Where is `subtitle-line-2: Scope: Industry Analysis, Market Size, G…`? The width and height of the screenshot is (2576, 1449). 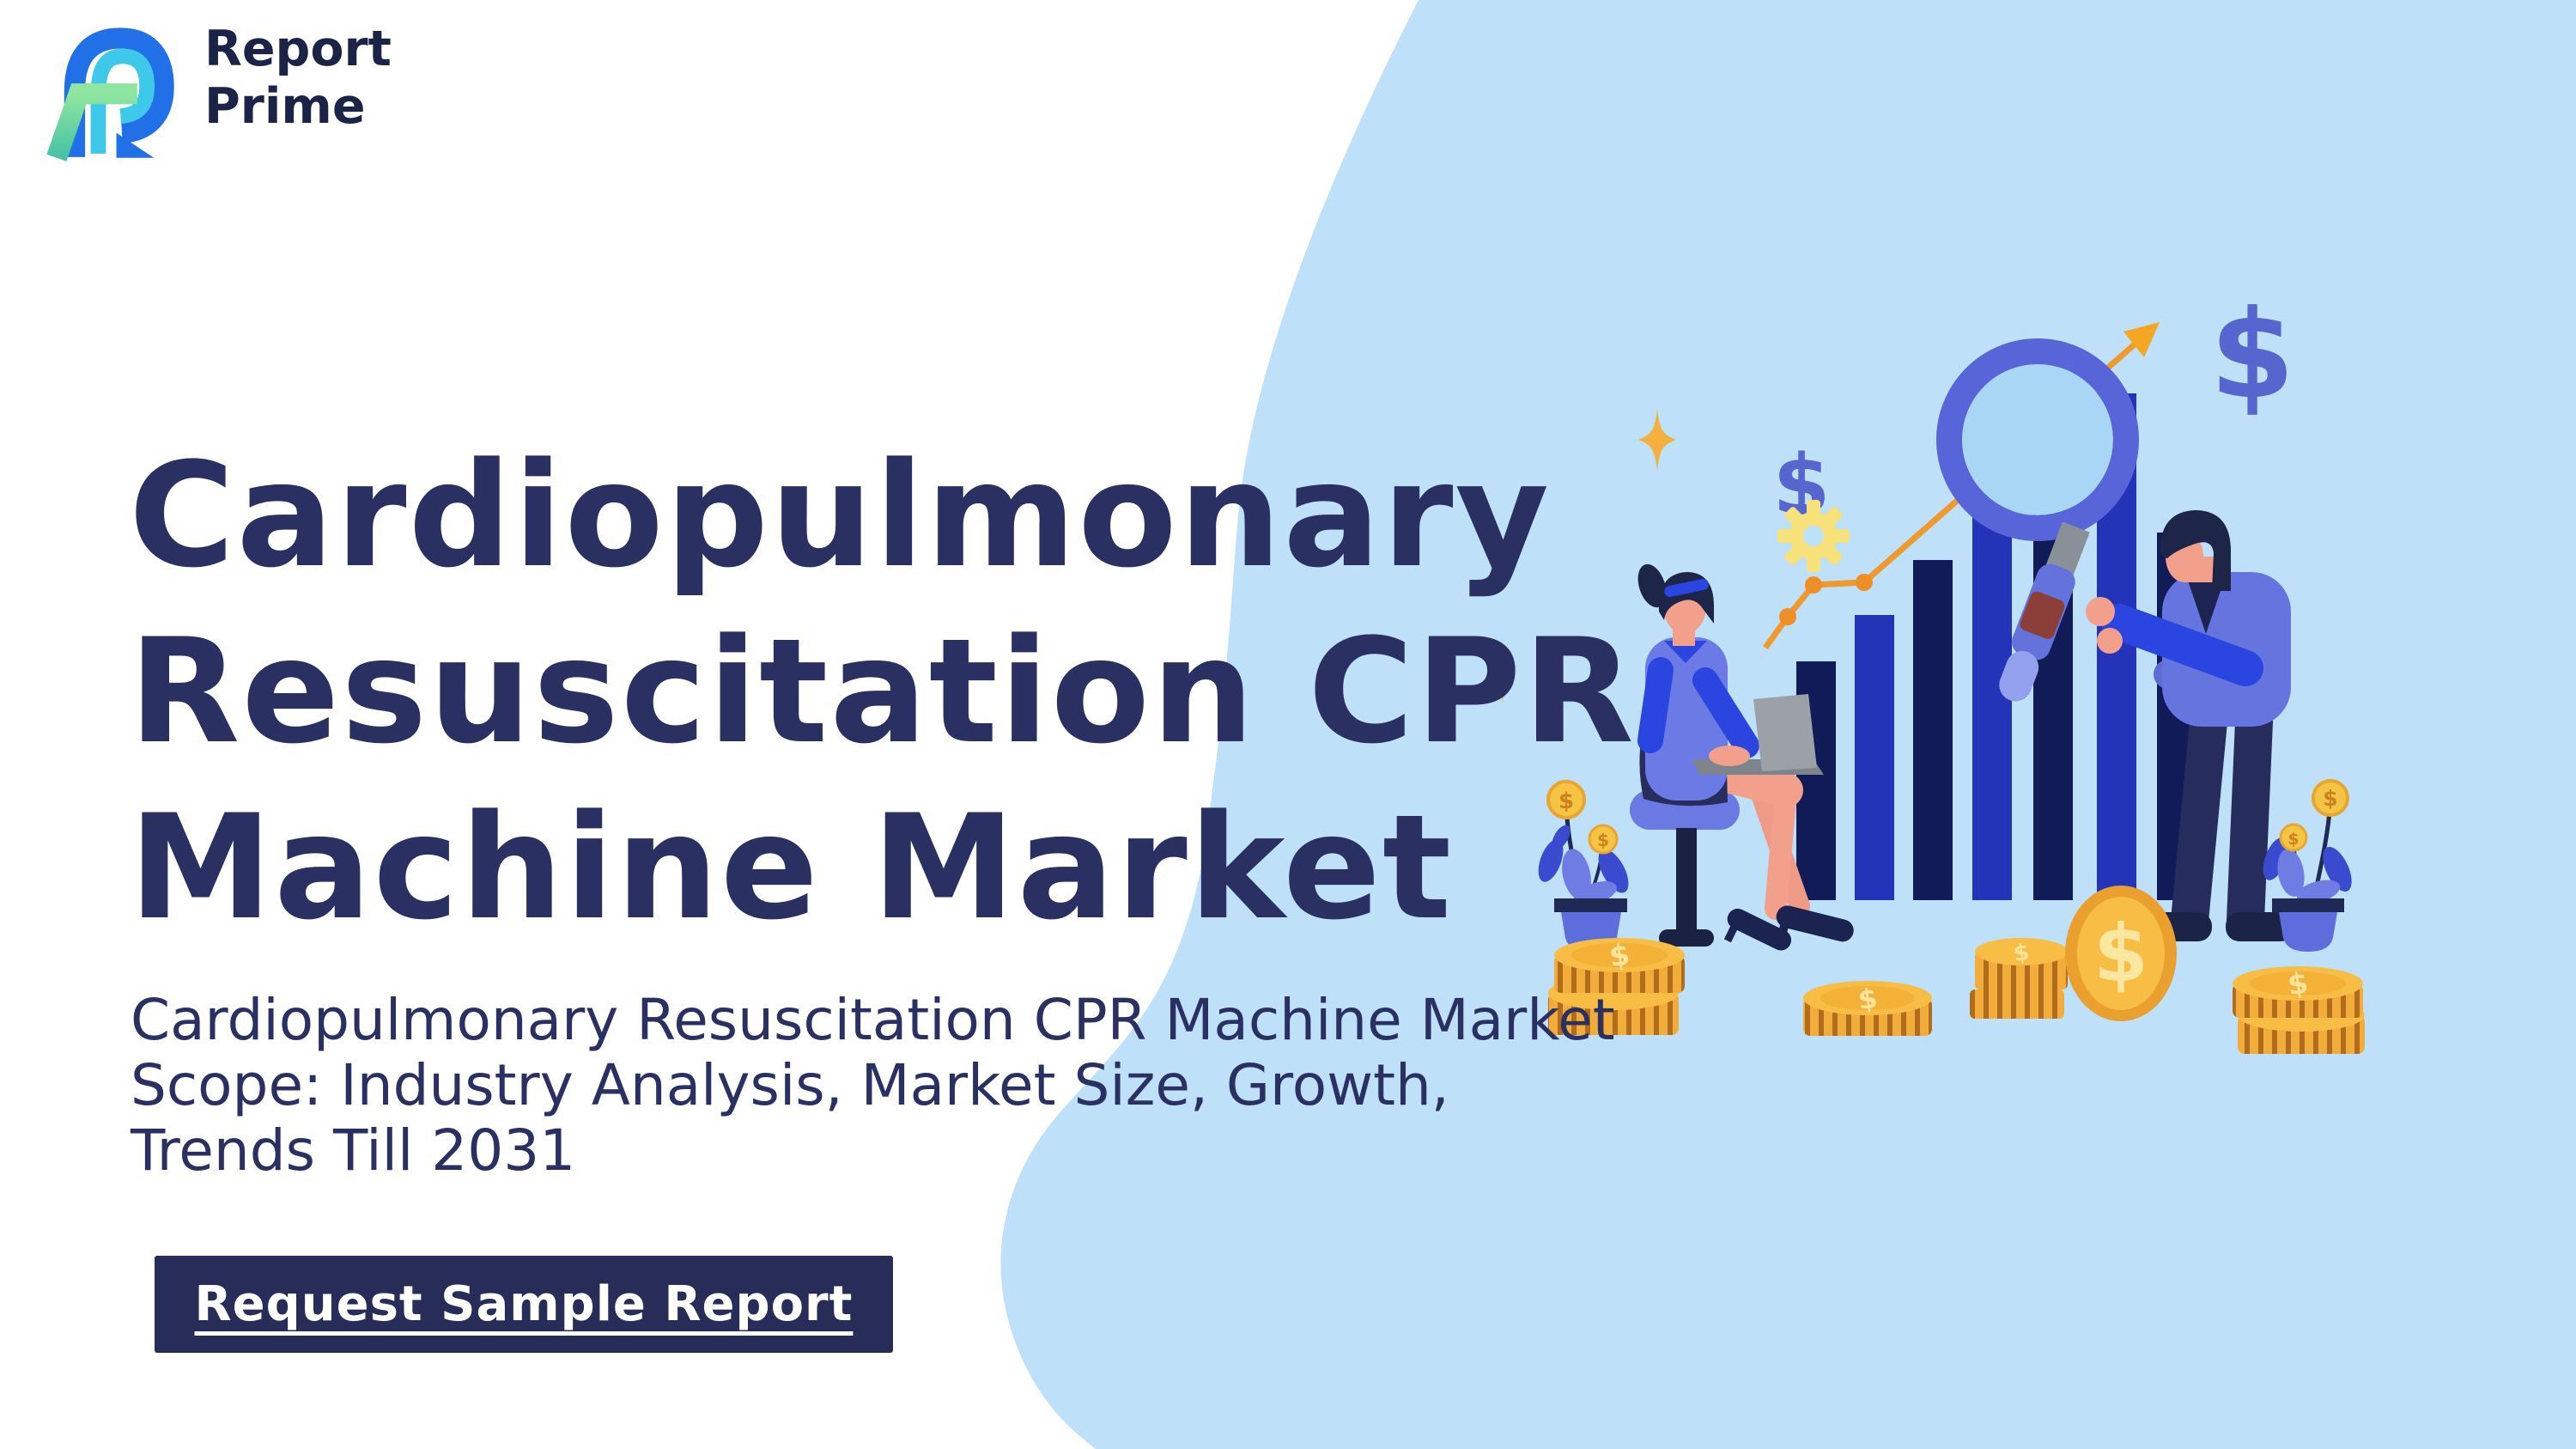 subtitle-line-2: Scope: Industry Analysis, Market Size, G… is located at coordinates (790, 1085).